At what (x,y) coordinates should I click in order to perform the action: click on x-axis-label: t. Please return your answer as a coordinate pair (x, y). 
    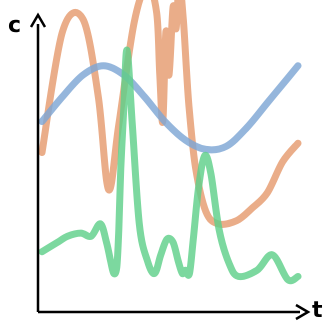
    Looking at the image, I should click on (317, 310).